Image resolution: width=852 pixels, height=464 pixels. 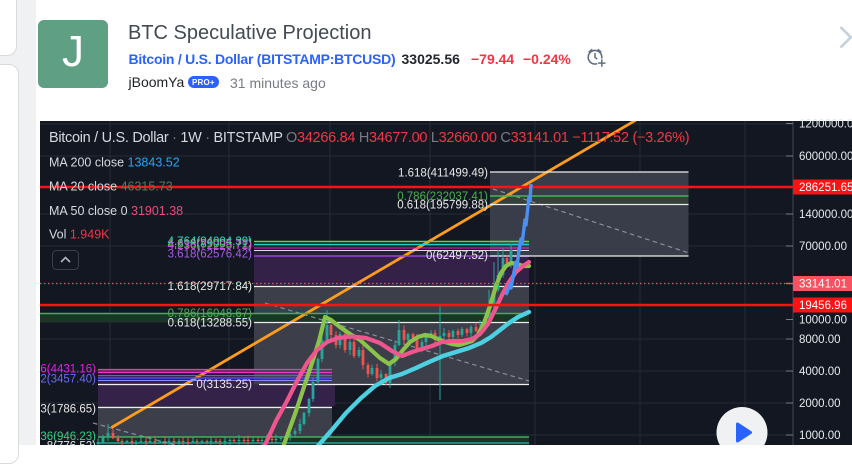 I want to click on svg-text: 1.618(29717.84), so click(x=210, y=287).